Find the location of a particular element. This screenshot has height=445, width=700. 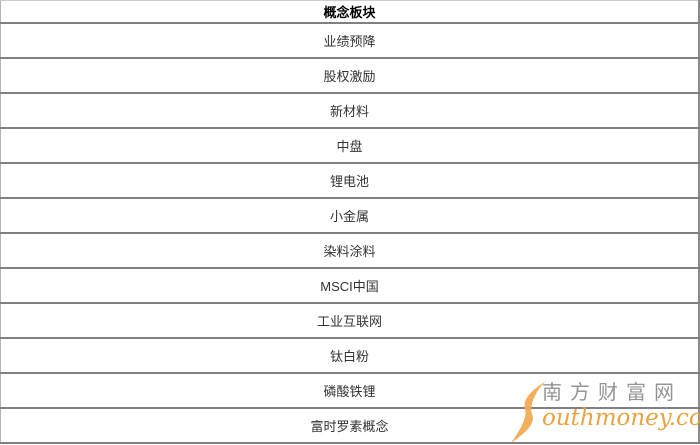

watermark-cn-text: 南方财富网 is located at coordinates (612, 393).